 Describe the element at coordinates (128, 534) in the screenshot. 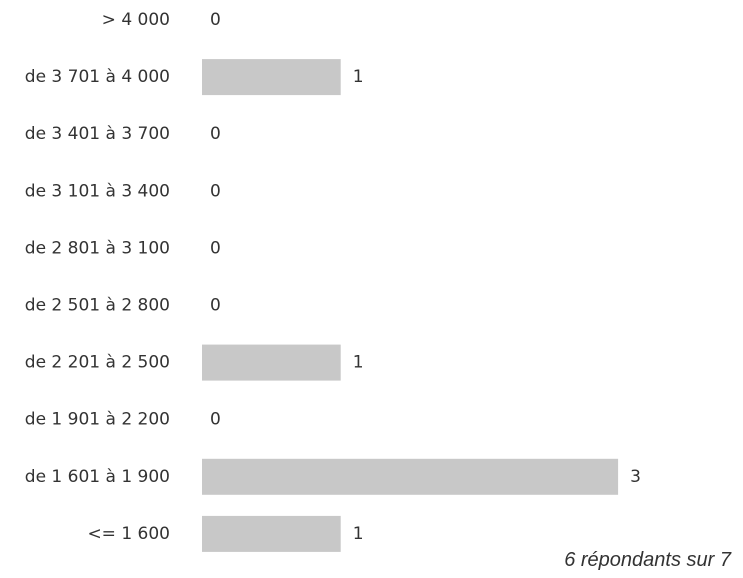

I see `category-label: <= 1 600` at that location.